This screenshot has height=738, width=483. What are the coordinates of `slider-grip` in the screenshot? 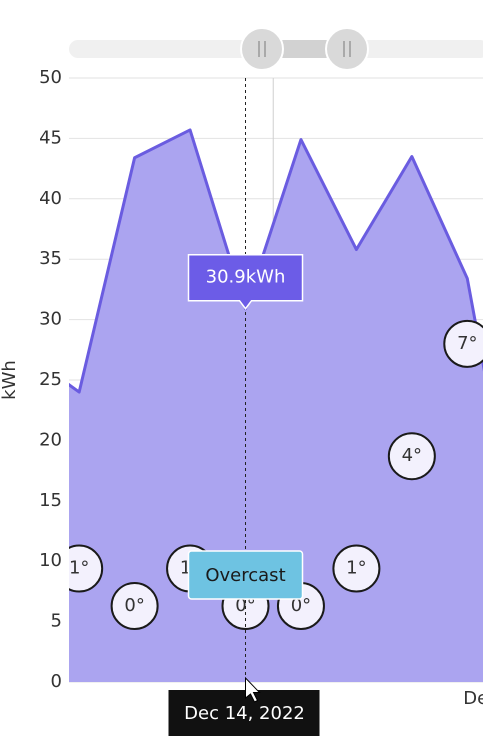 It's located at (304, 49).